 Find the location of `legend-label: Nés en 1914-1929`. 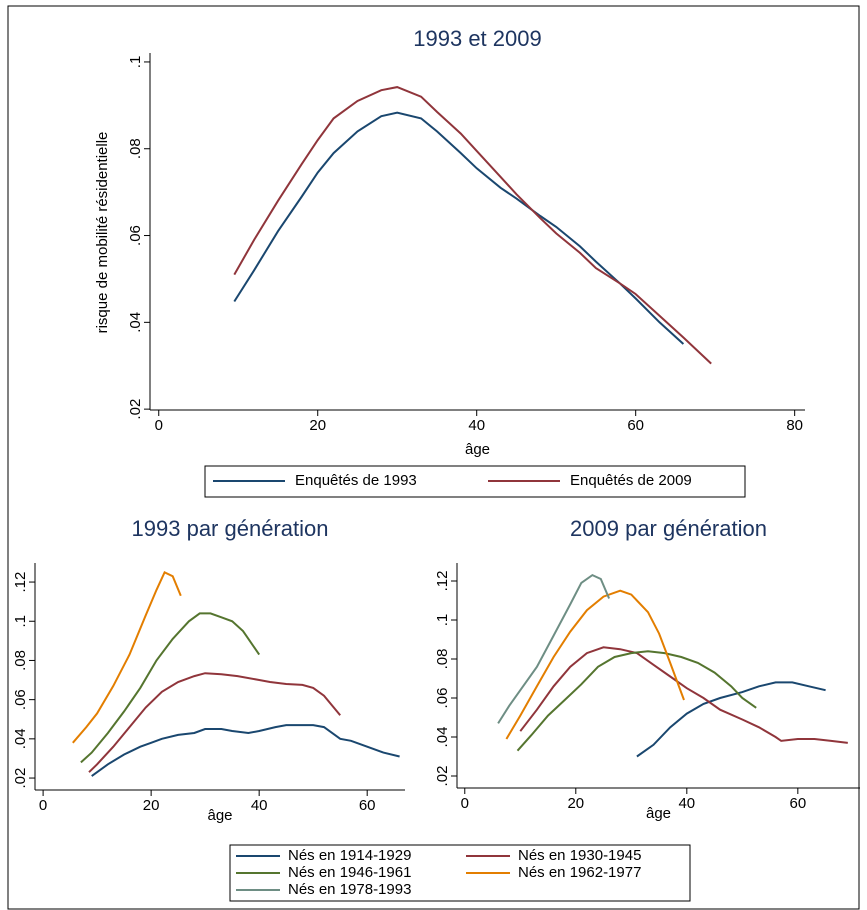

legend-label: Nés en 1914-1929 is located at coordinates (349, 855).